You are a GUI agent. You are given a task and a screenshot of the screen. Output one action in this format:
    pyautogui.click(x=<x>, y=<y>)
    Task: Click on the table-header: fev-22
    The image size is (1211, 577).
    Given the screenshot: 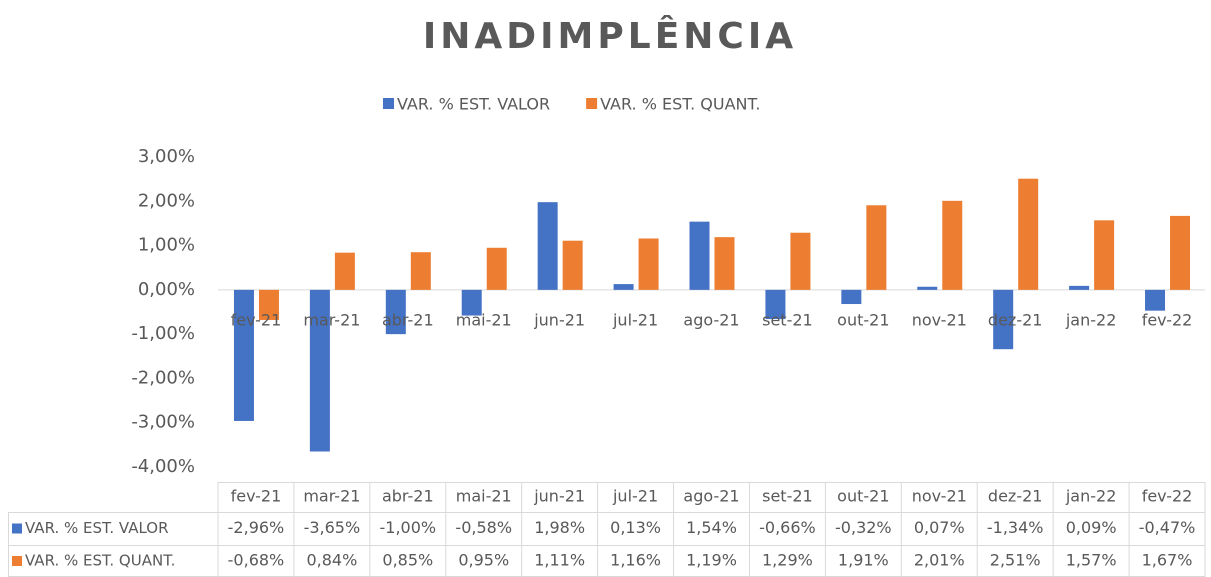 What is the action you would take?
    pyautogui.click(x=1167, y=496)
    